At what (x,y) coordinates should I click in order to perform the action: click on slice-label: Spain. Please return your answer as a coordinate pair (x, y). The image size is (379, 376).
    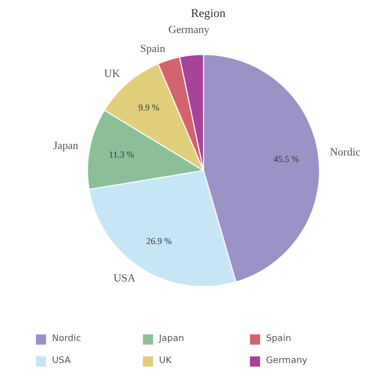
    Looking at the image, I should click on (153, 48).